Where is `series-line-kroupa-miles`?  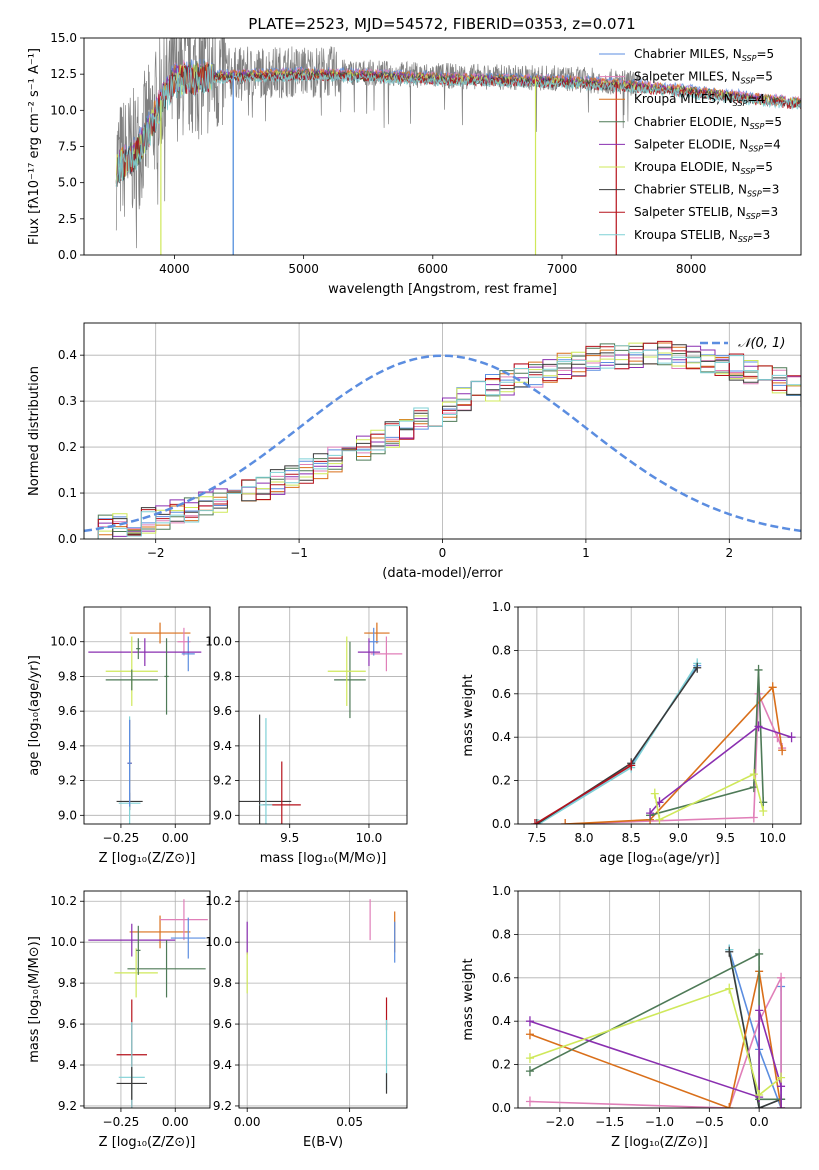
series-line-kroupa-miles is located at coordinates (674, 754).